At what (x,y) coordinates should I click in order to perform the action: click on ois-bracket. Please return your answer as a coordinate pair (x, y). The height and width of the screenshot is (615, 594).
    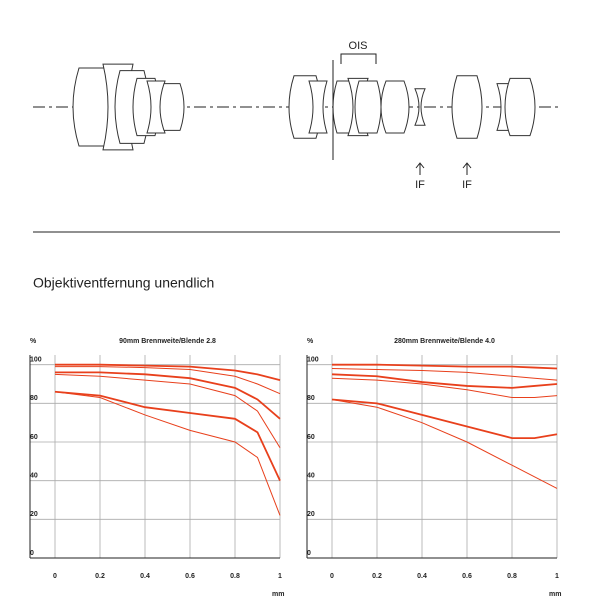
    Looking at the image, I should click on (358, 58).